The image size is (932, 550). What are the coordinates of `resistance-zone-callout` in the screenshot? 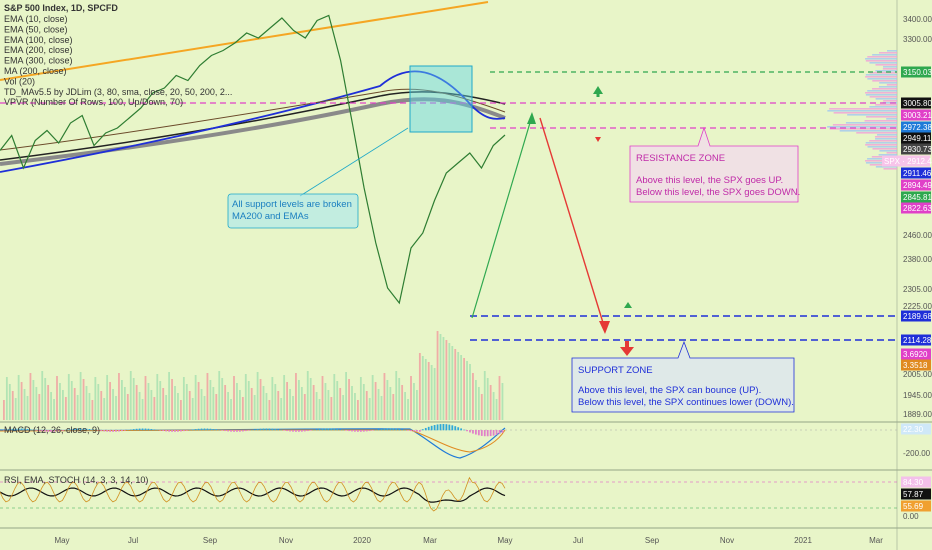 It's located at (714, 164).